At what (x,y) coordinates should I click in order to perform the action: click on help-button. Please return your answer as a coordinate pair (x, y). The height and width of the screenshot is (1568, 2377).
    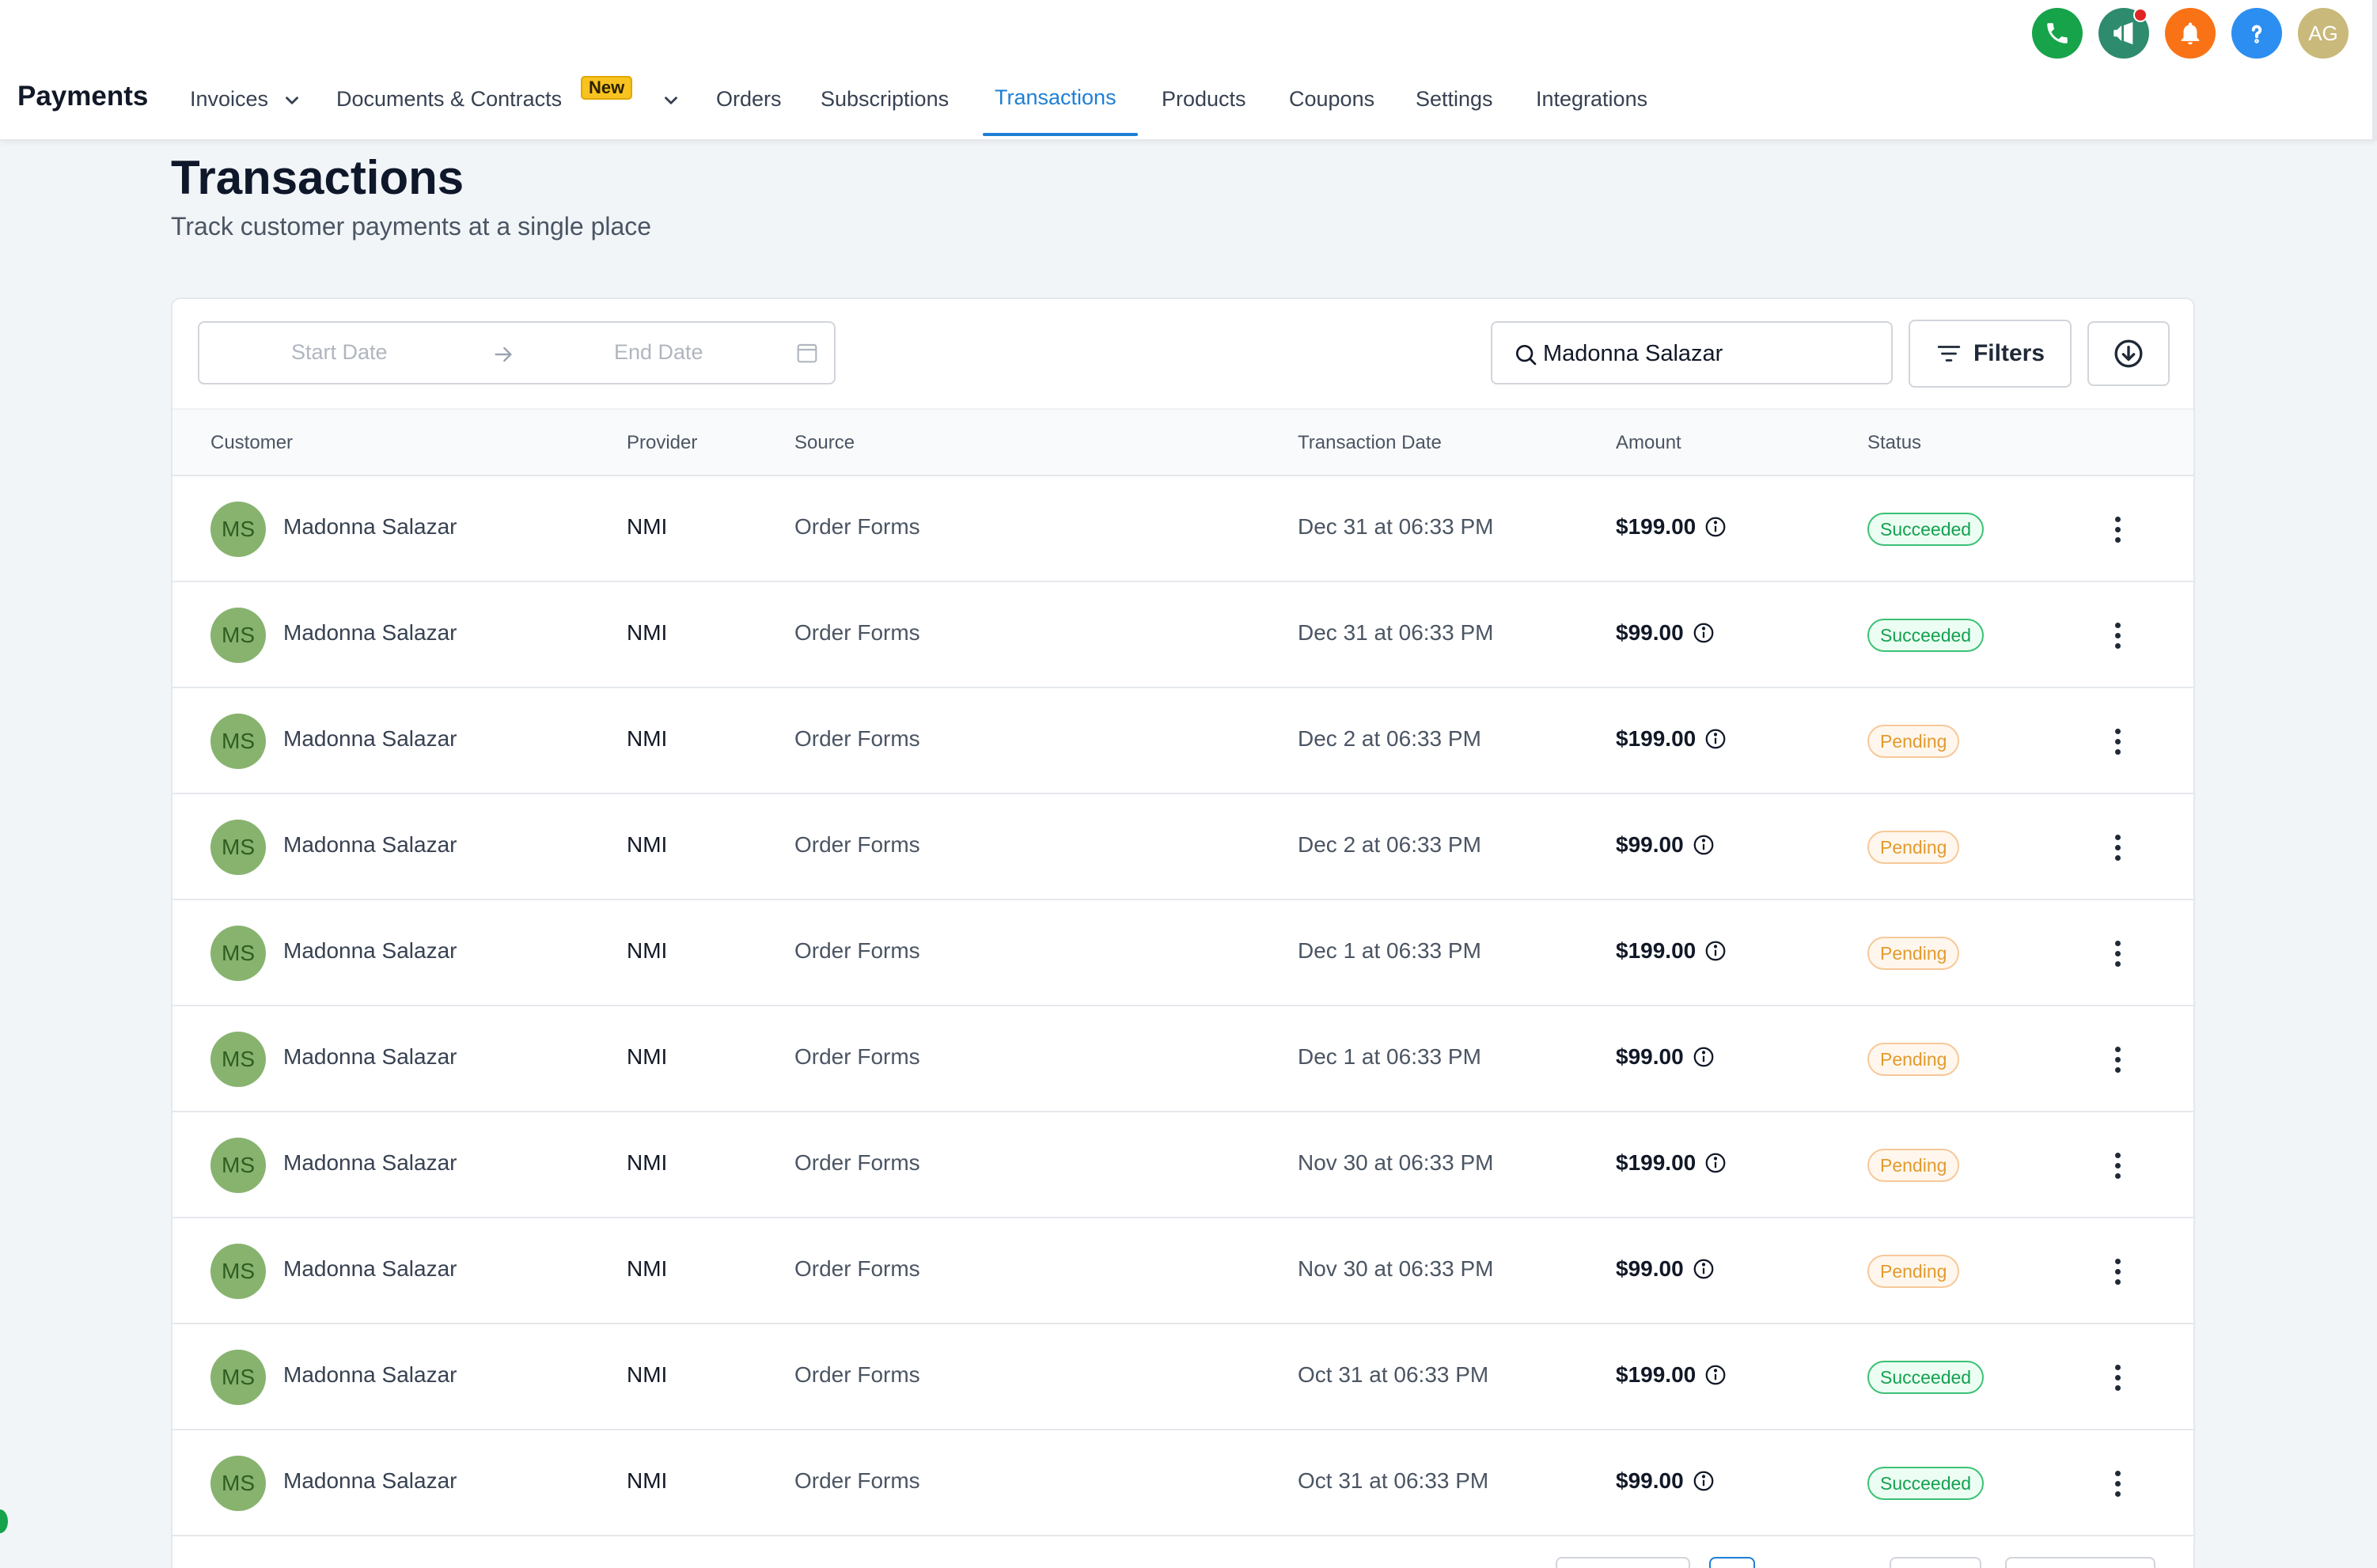
    Looking at the image, I should click on (2256, 33).